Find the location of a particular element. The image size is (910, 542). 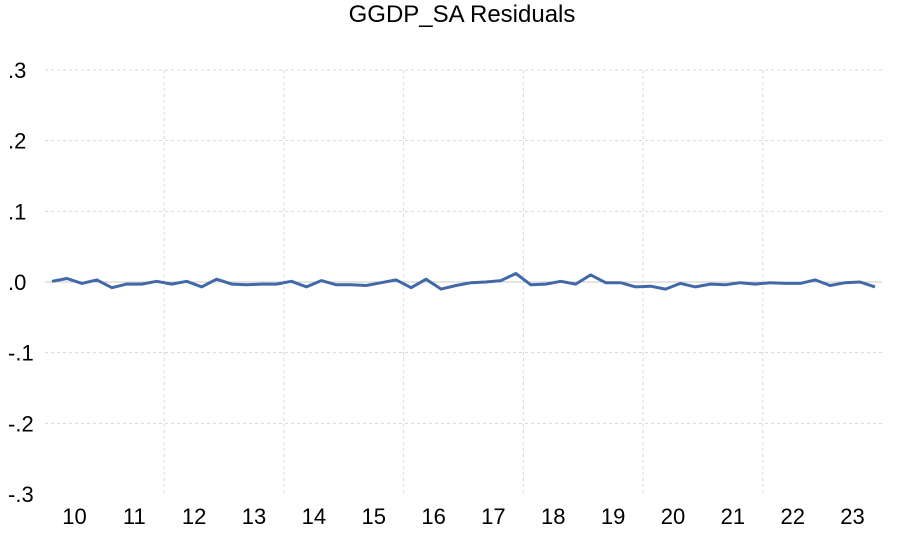

y-tick-label: .1 is located at coordinates (17, 211).